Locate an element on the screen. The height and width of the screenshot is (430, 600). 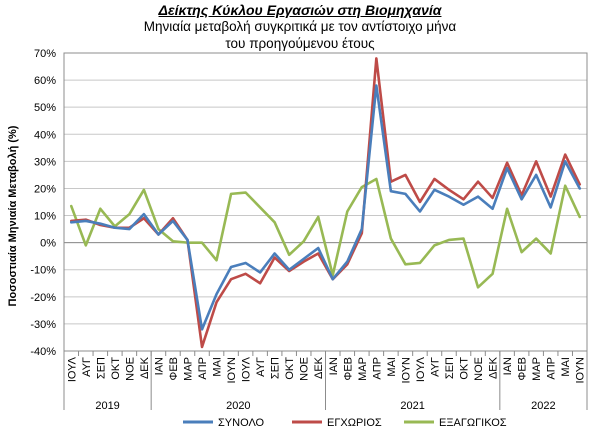
year-label: 2020 is located at coordinates (238, 406).